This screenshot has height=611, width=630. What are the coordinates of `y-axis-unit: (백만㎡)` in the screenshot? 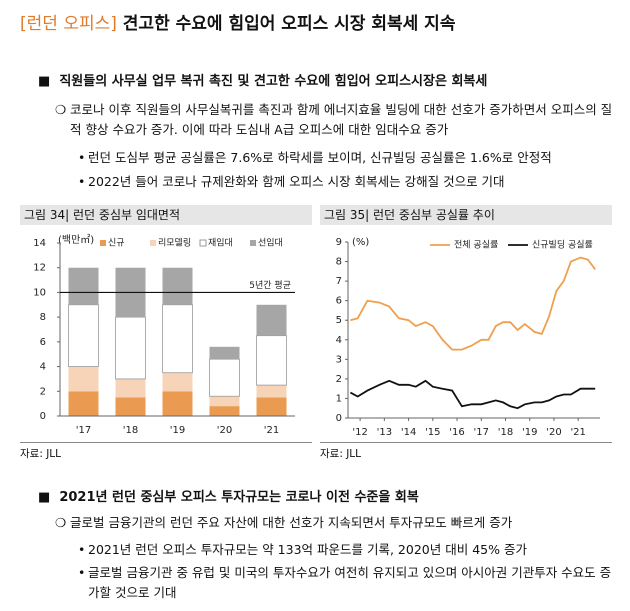 It's located at (76, 240).